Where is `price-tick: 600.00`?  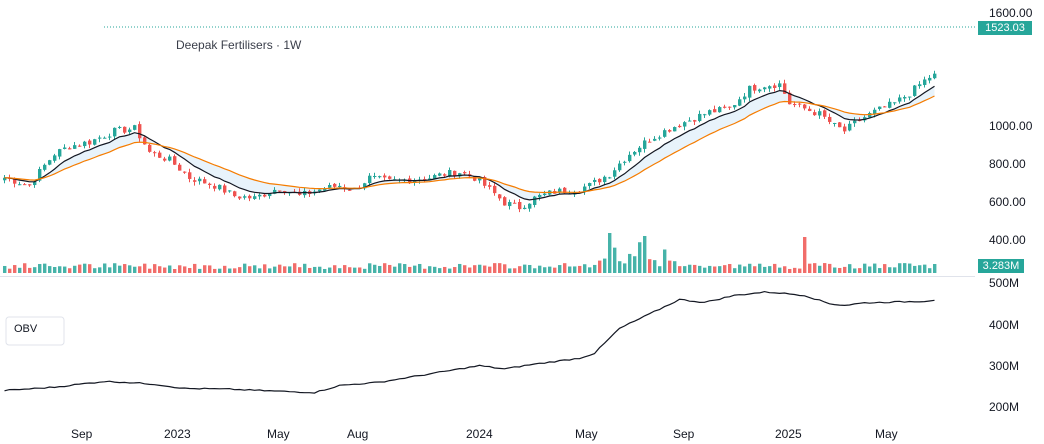 price-tick: 600.00 is located at coordinates (1007, 202).